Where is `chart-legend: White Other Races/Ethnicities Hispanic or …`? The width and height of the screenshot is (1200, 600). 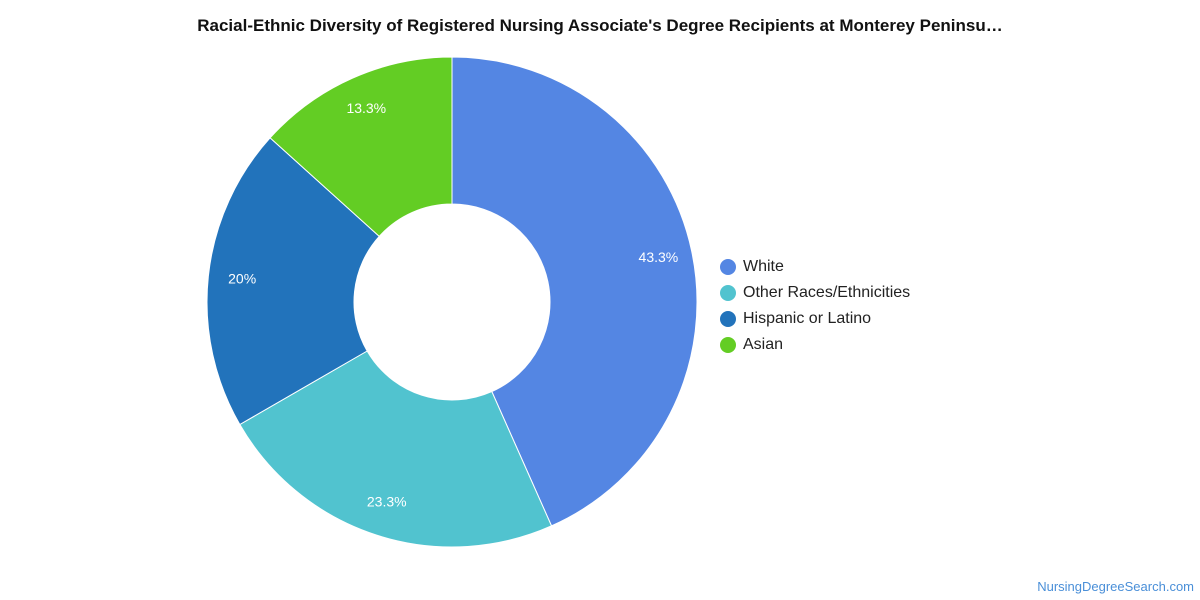
chart-legend: White Other Races/Ethnicities Hispanic or … is located at coordinates (815, 306).